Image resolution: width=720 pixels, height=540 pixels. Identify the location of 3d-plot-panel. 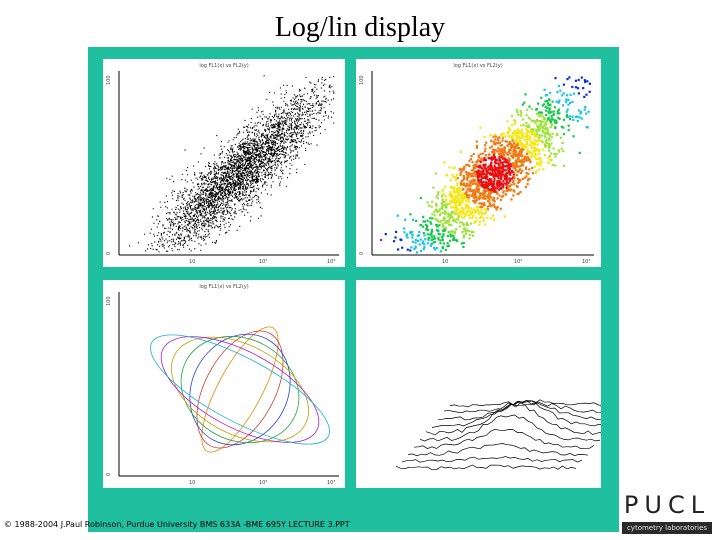
(478, 384).